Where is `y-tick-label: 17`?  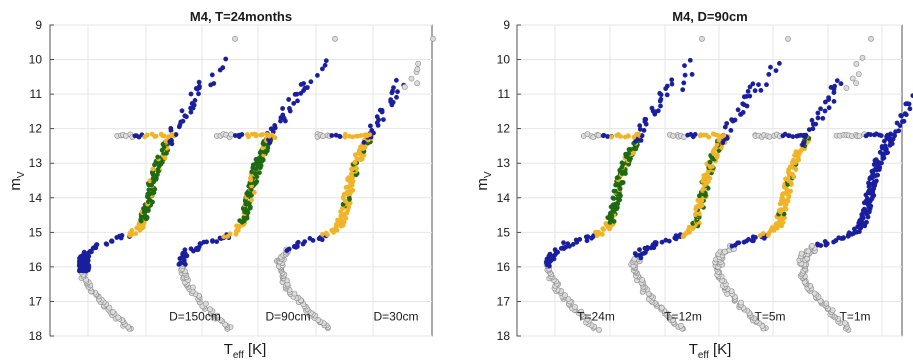 y-tick-label: 17 is located at coordinates (504, 301).